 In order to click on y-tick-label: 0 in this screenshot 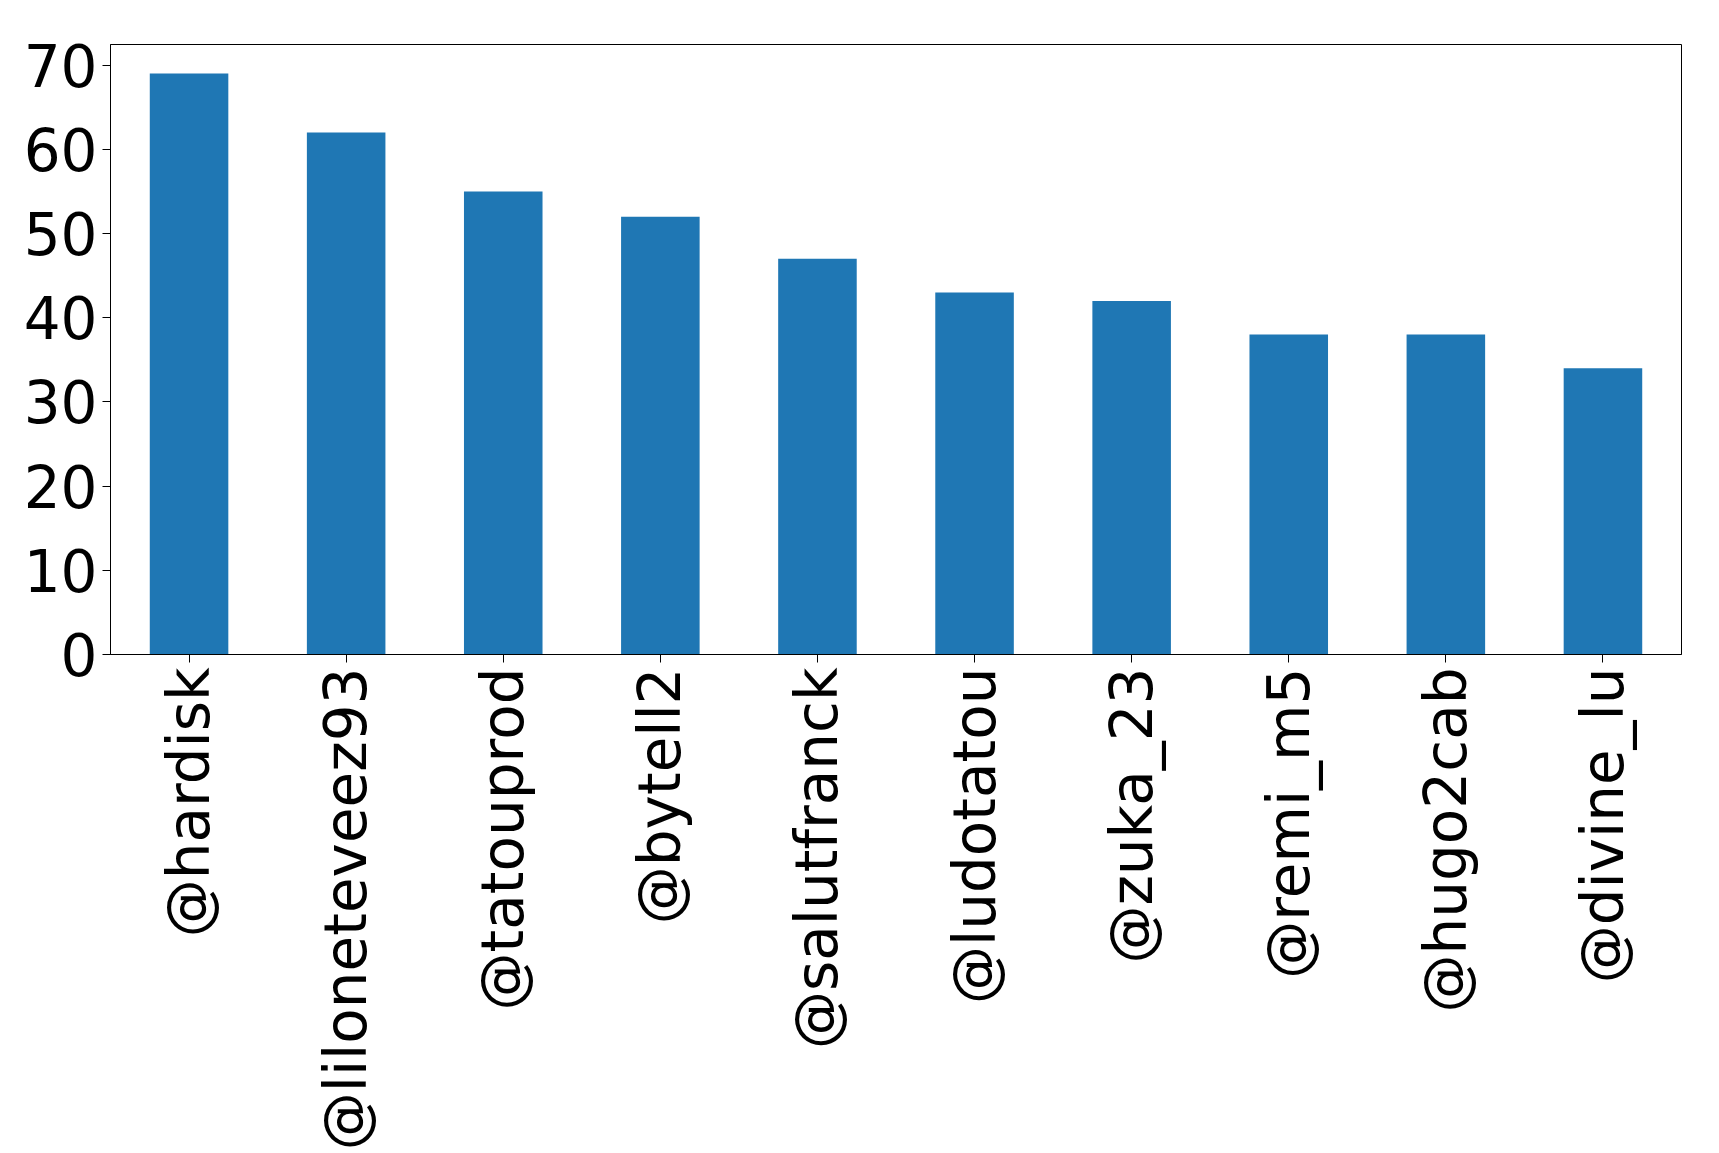, I will do `click(79, 656)`.